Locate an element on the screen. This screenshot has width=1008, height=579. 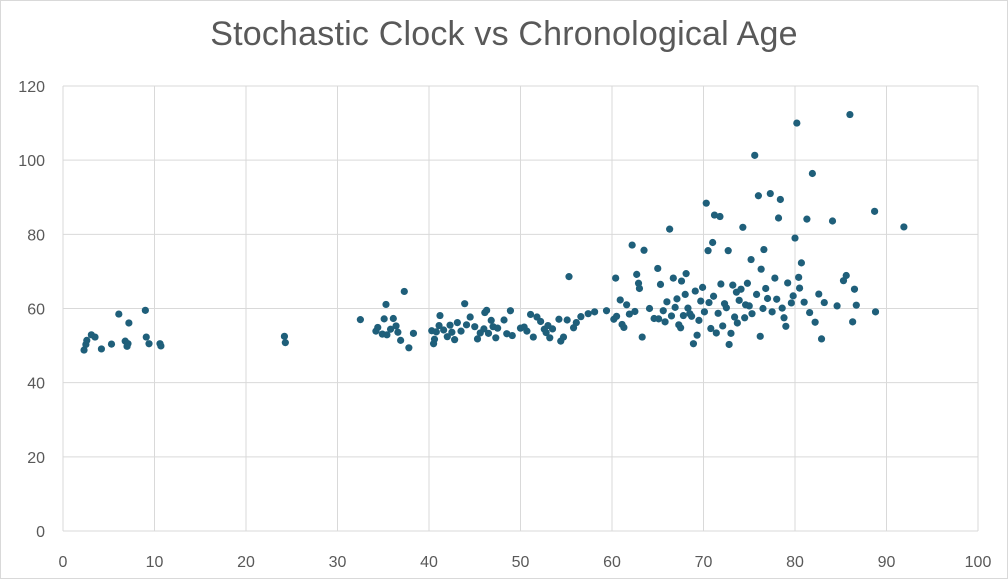
x-tick-label: 50 is located at coordinates (521, 562).